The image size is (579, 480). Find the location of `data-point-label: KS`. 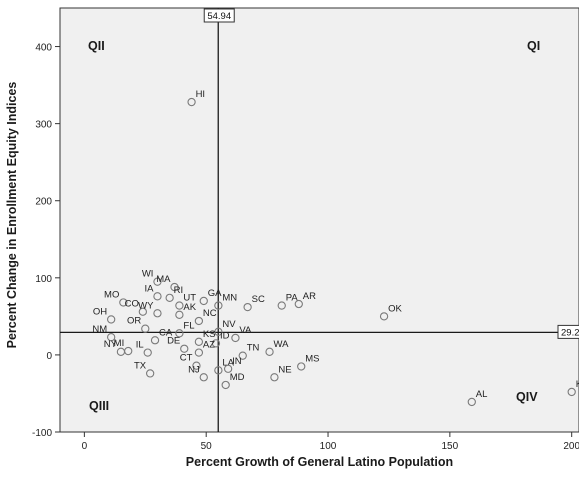

data-point-label: KS is located at coordinates (209, 334).